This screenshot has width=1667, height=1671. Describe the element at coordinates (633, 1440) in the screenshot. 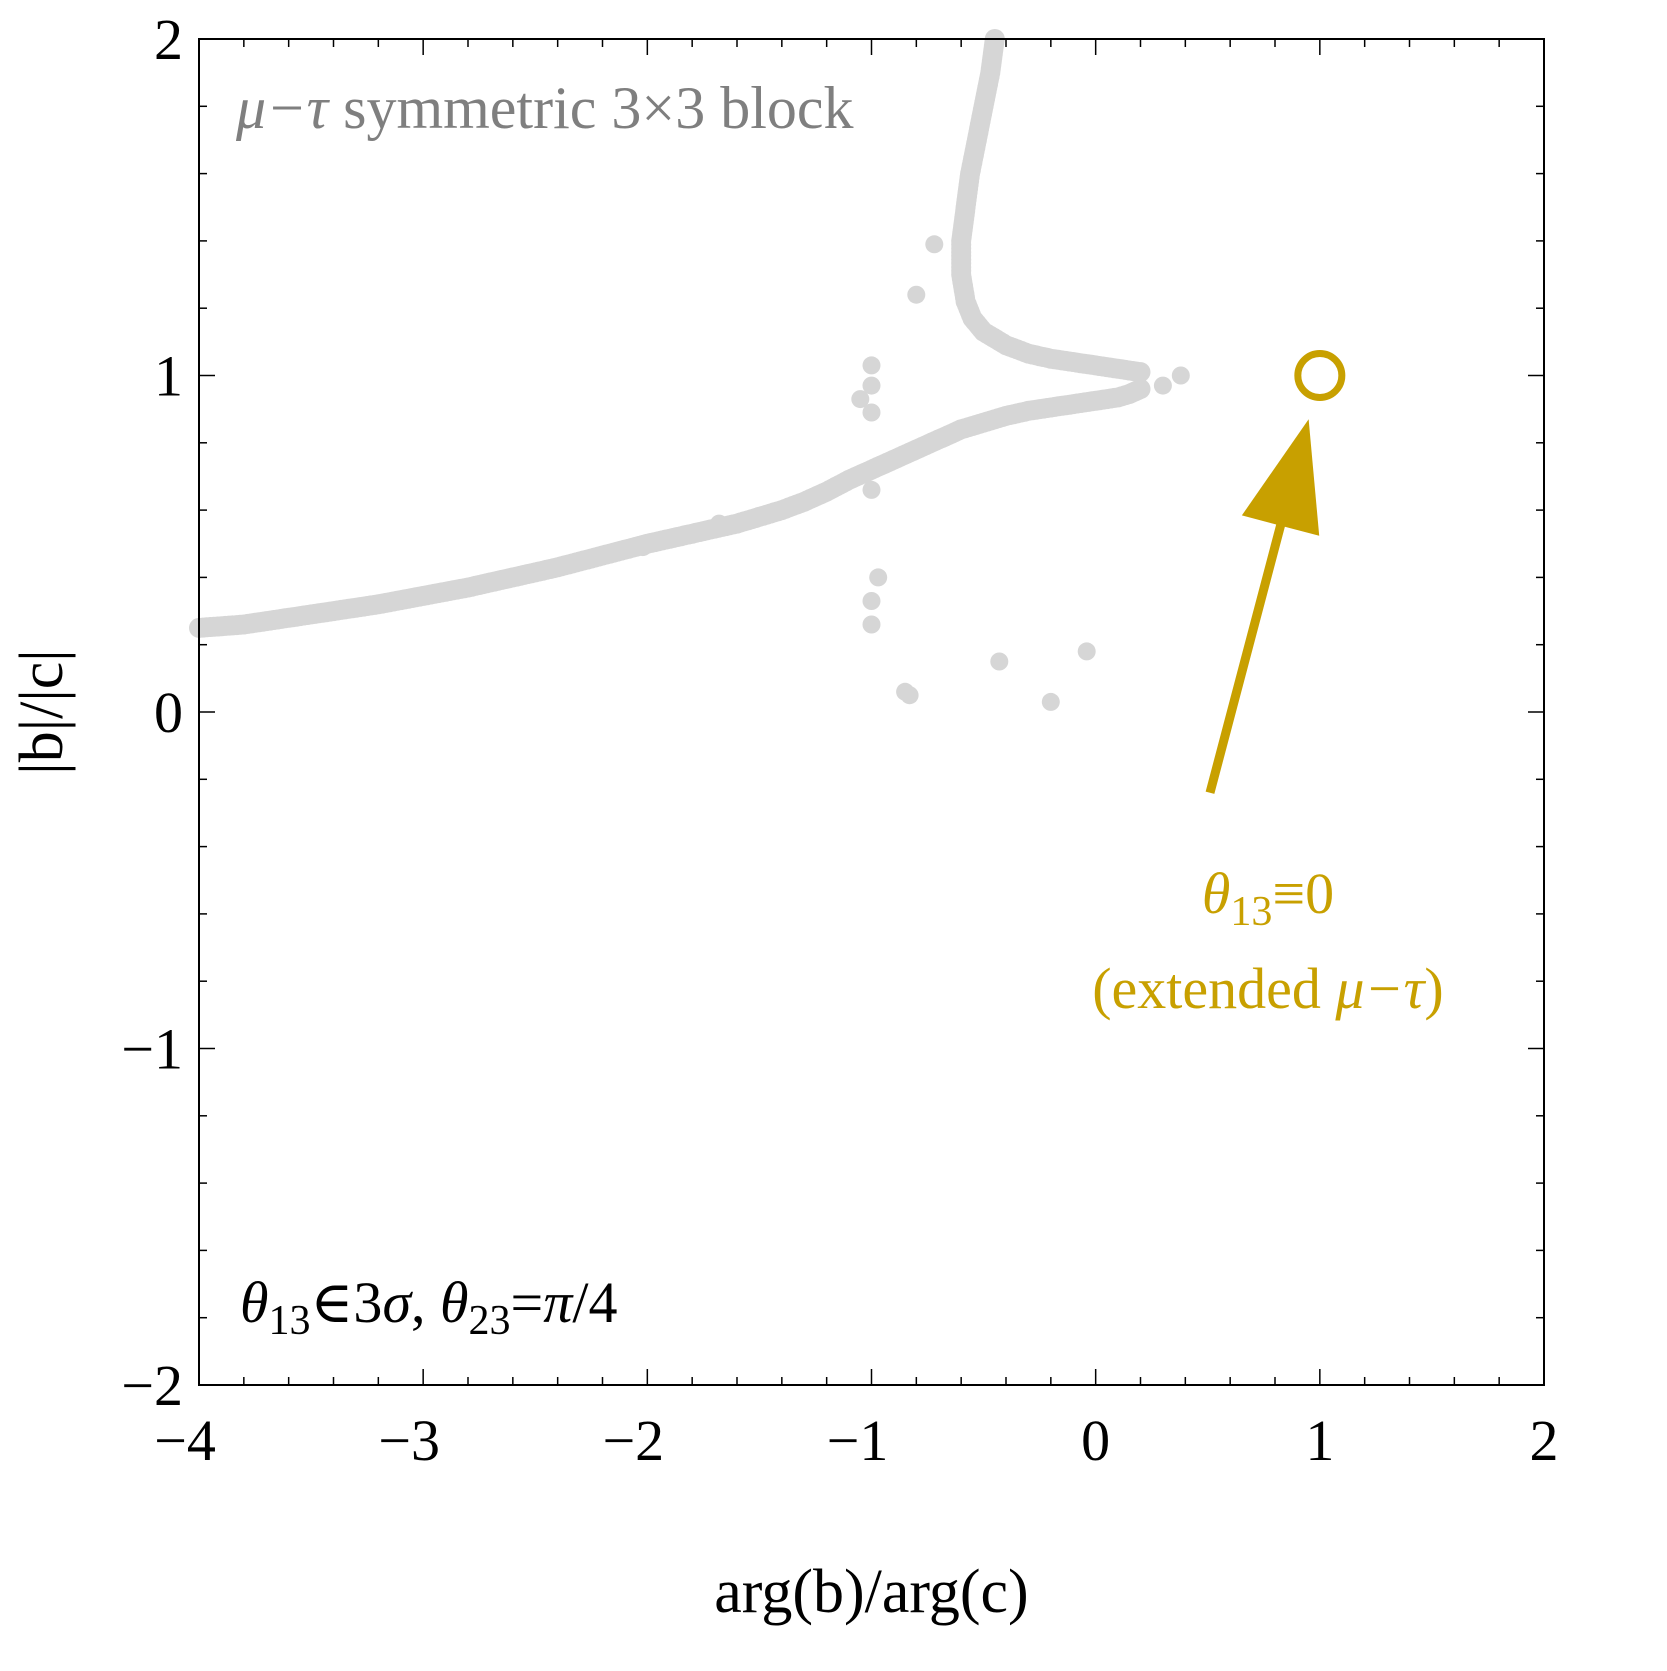

I see `x-tick-label: −2` at that location.